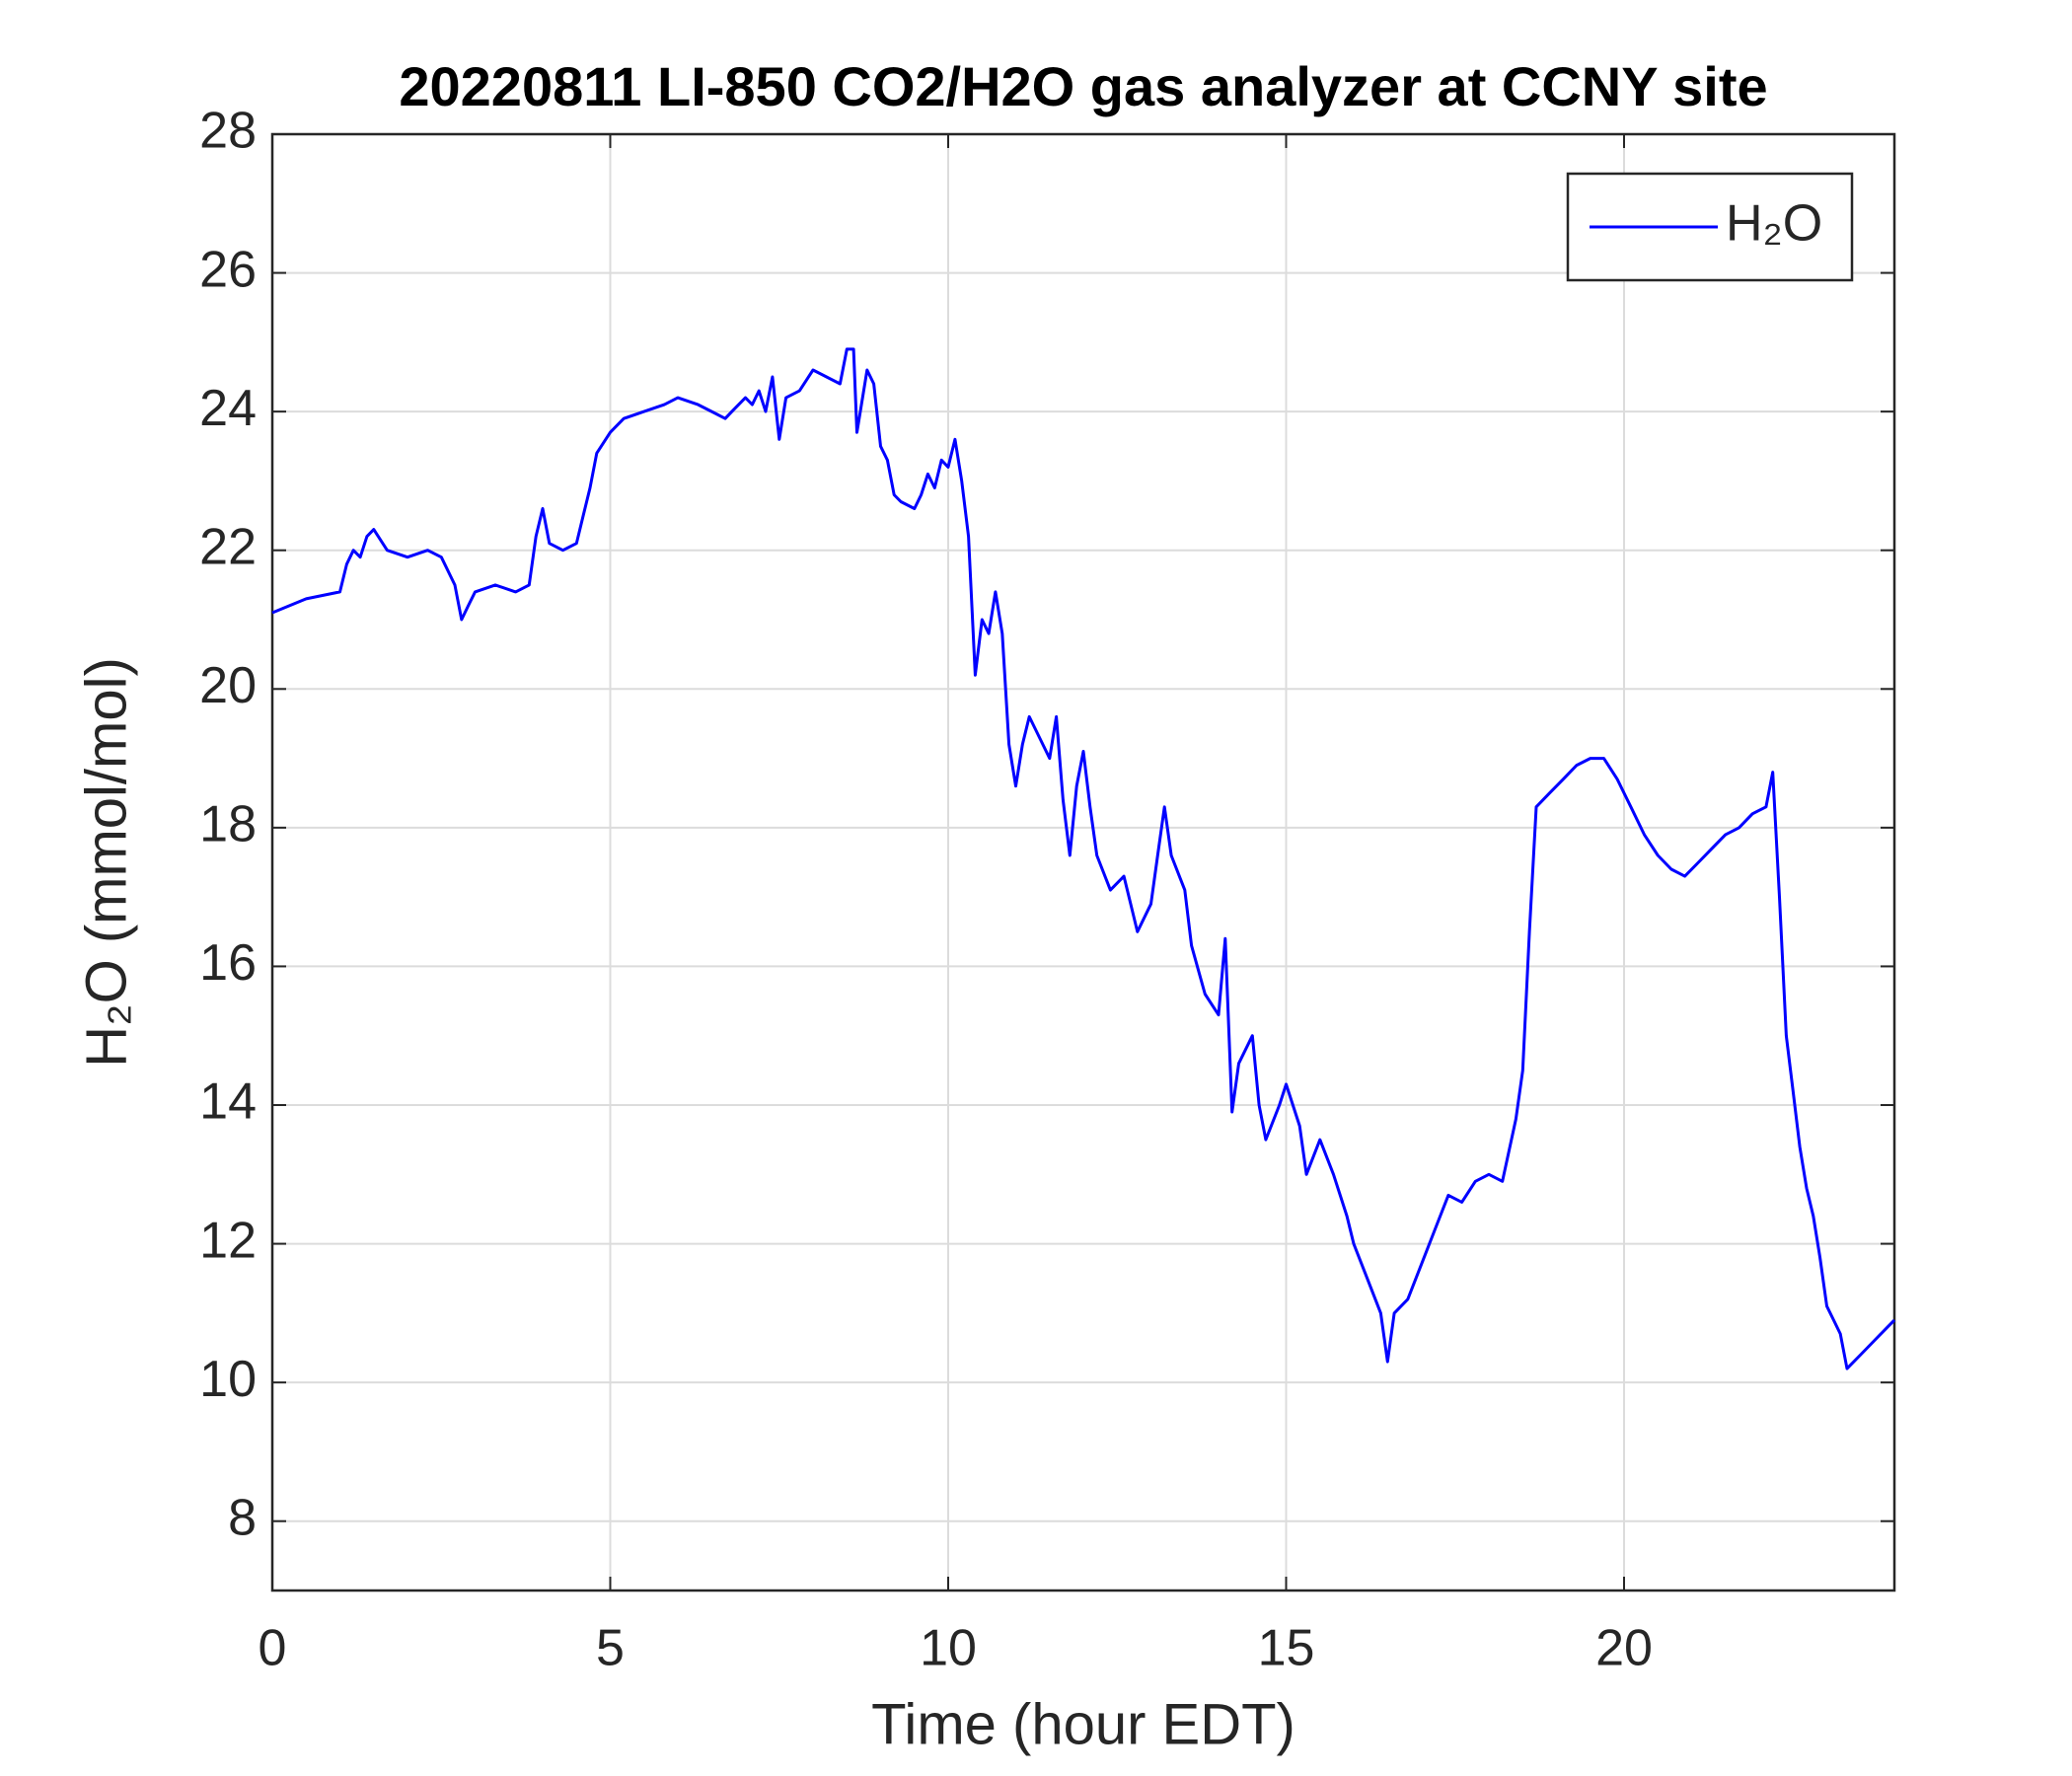  What do you see at coordinates (228, 1240) in the screenshot?
I see `y-tick-label: 12` at bounding box center [228, 1240].